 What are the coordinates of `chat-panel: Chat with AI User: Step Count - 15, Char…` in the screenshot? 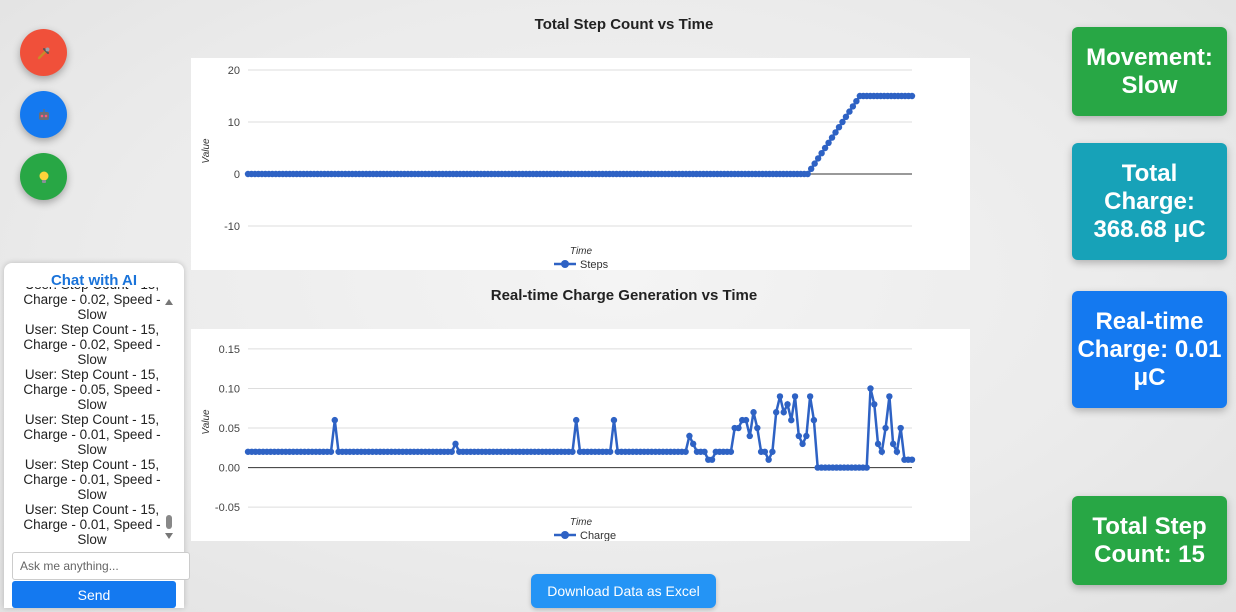 It's located at (97, 435).